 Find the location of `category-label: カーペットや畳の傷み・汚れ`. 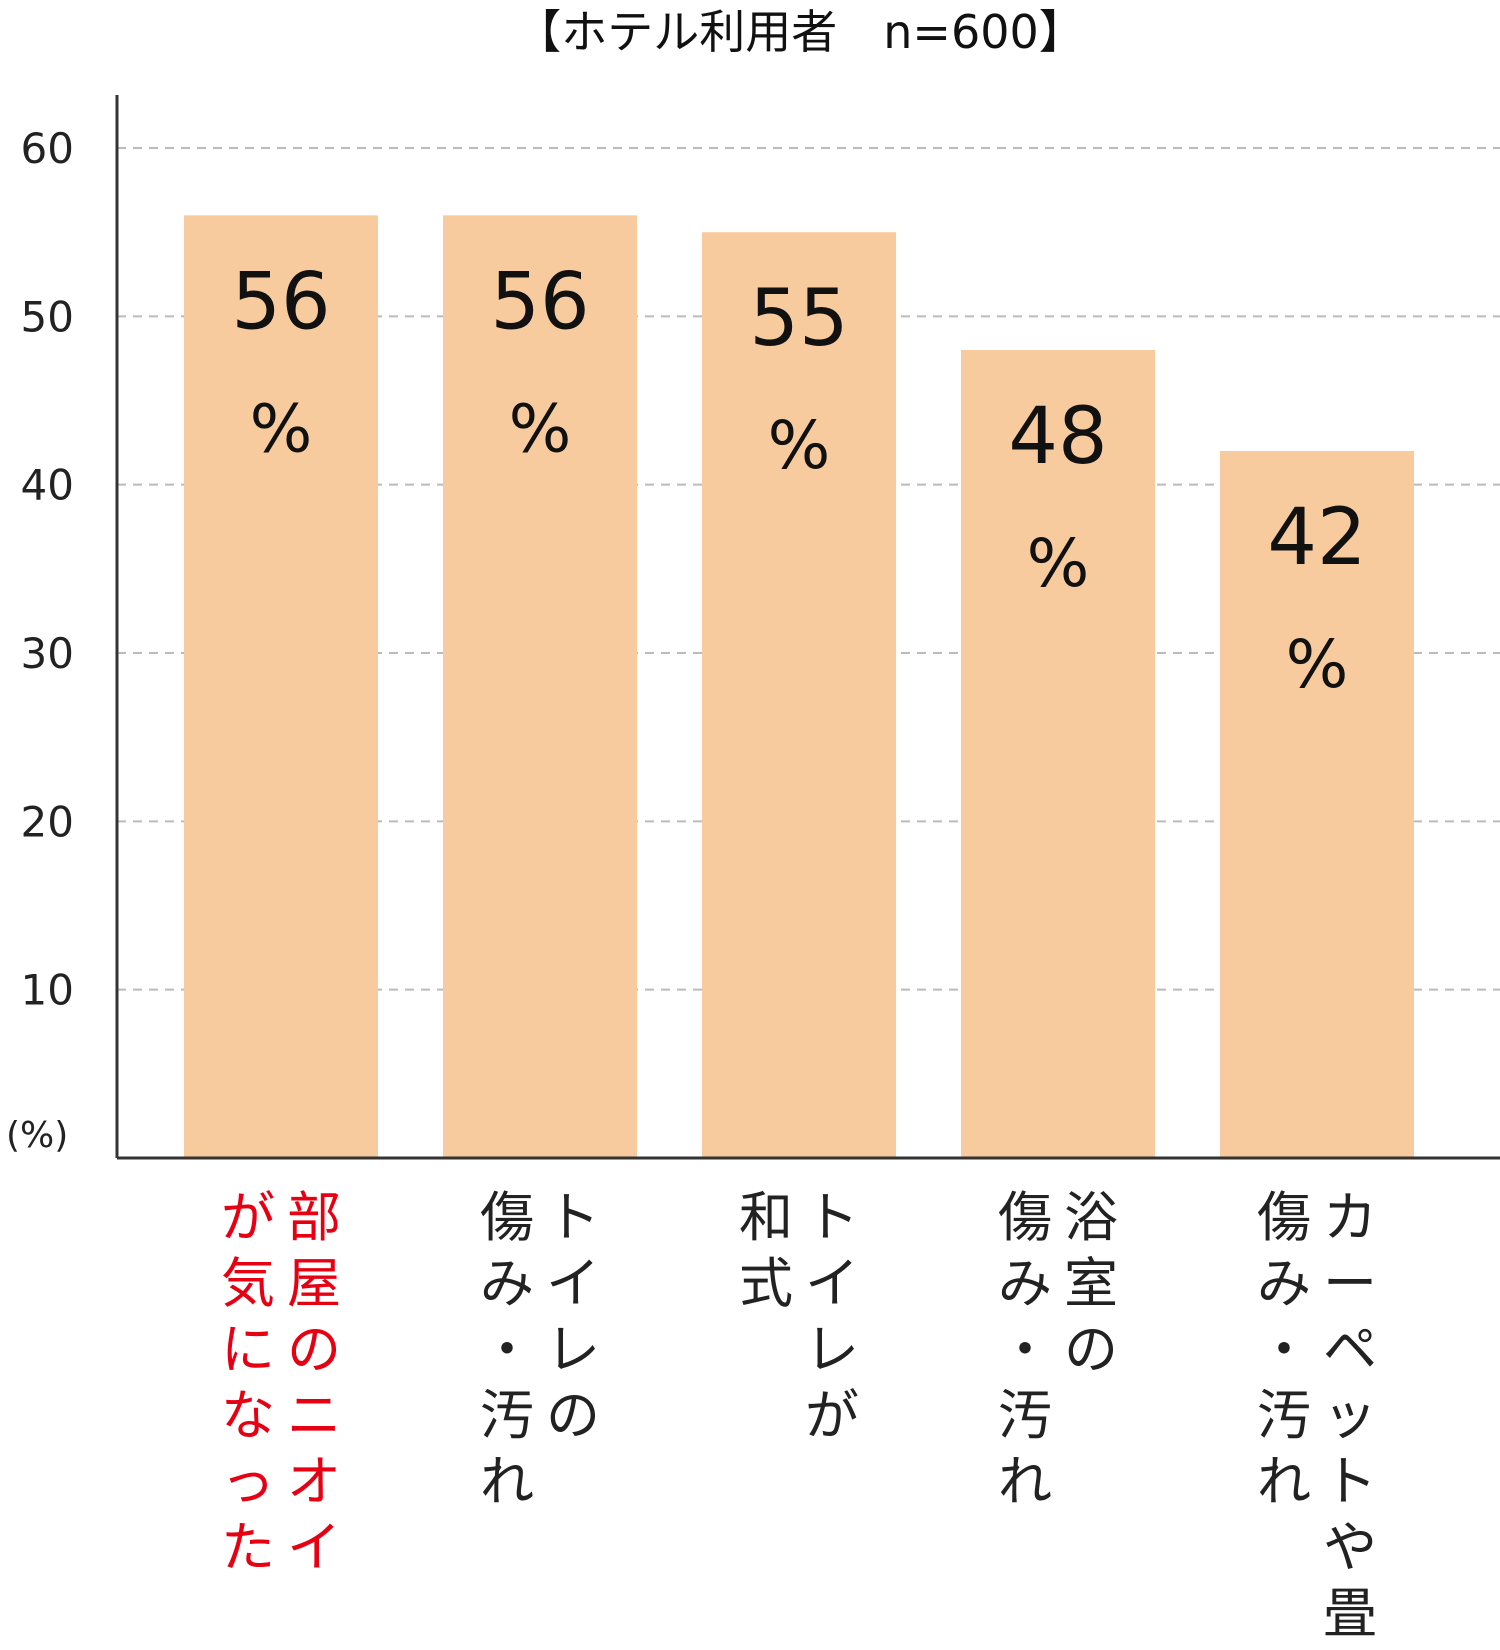

category-label: カーペットや畳の傷み・汚れ is located at coordinates (1317, 1418).